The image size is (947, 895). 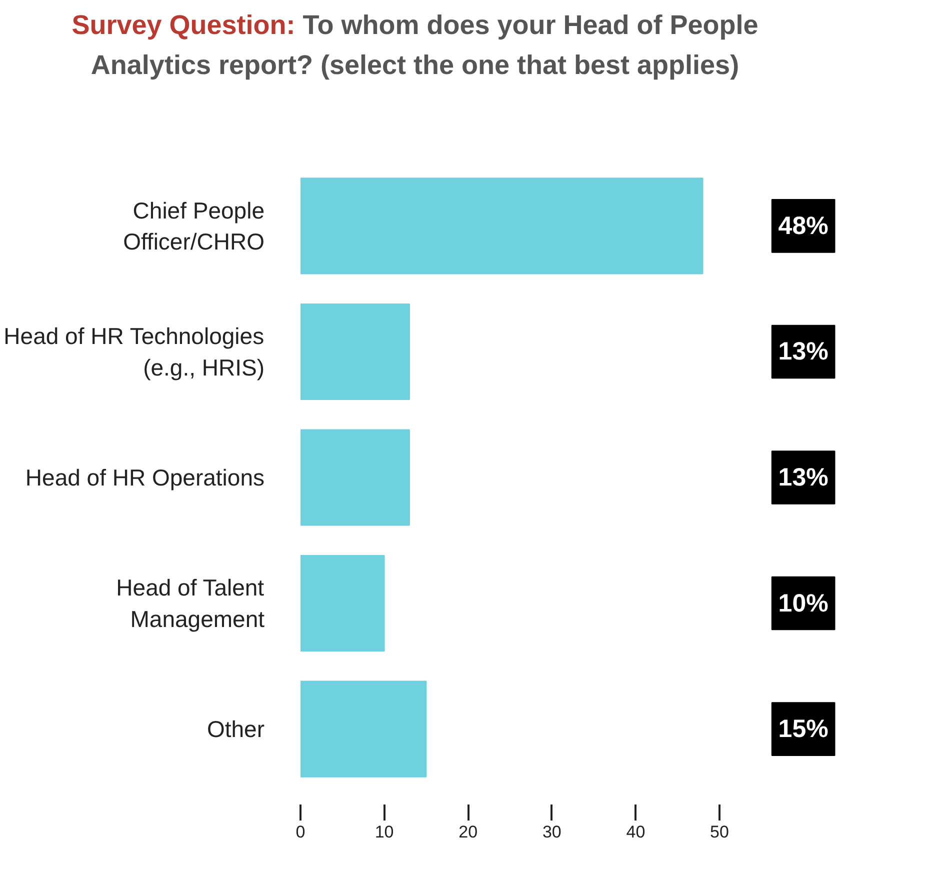 I want to click on x-tick-label: 30, so click(x=552, y=832).